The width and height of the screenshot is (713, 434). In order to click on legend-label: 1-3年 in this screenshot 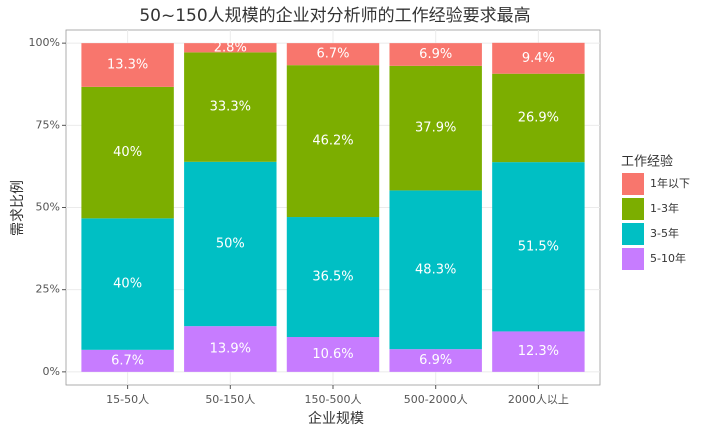, I will do `click(664, 208)`.